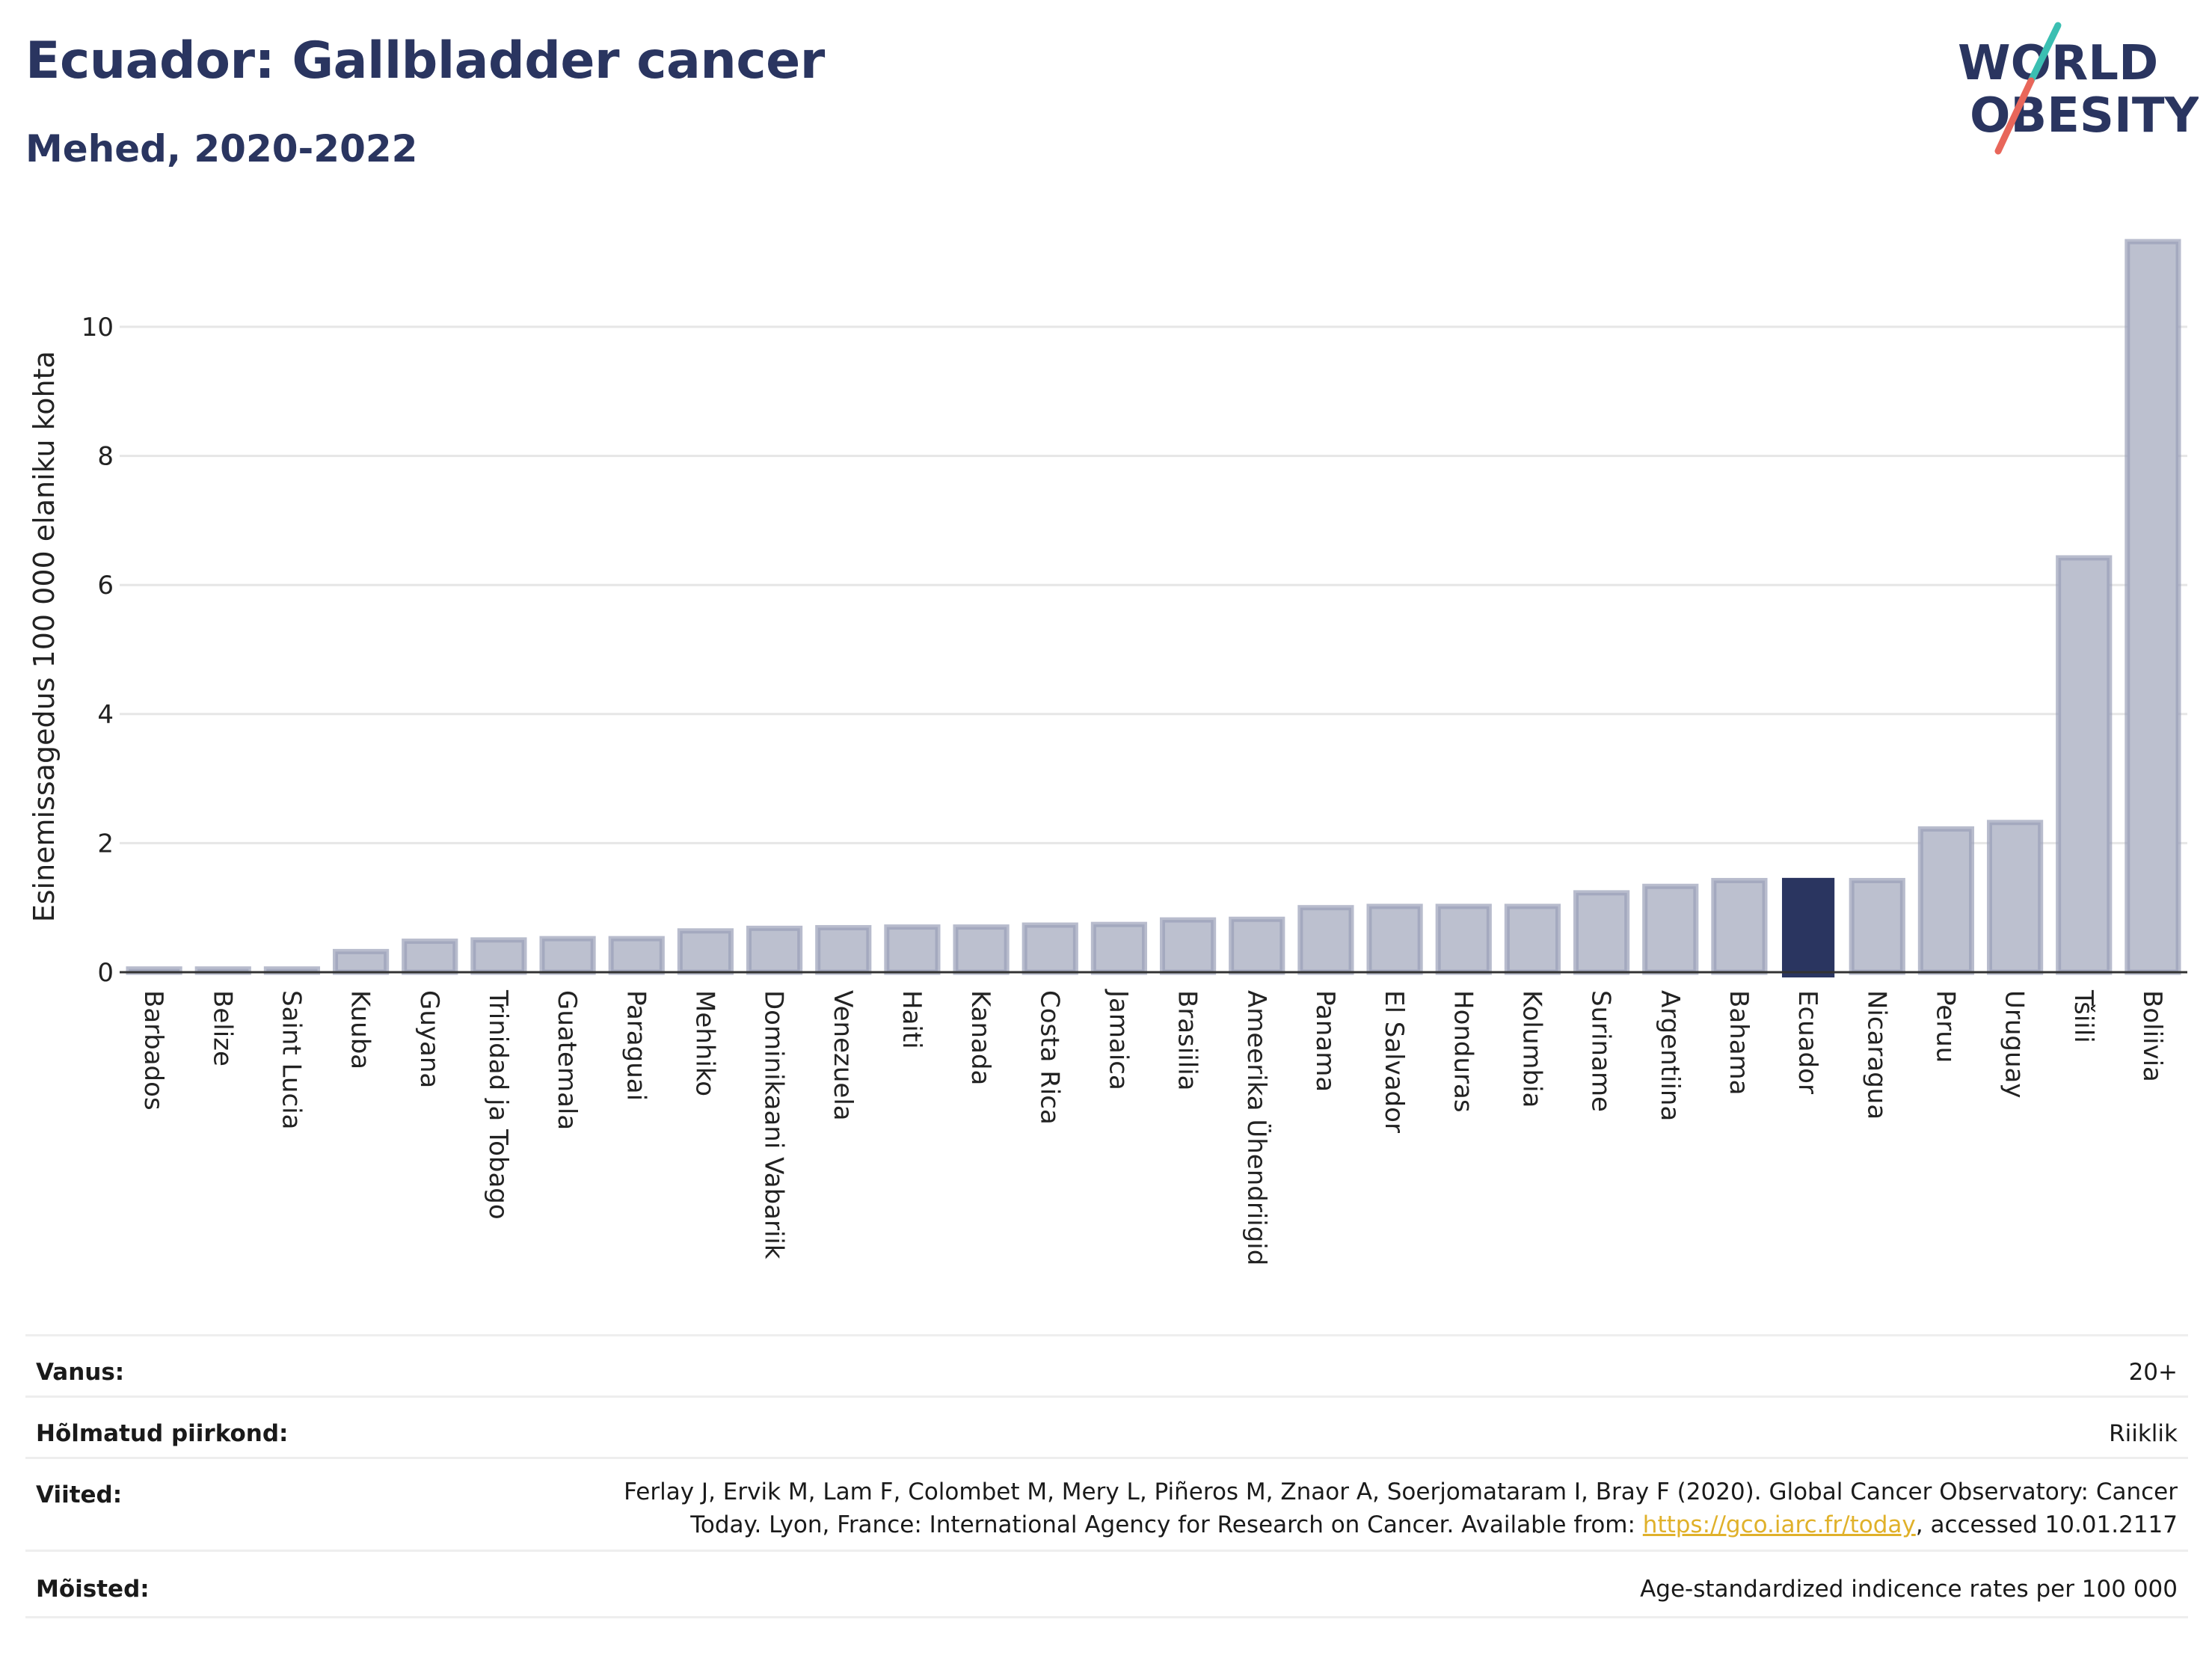 This screenshot has width=2212, height=1655. What do you see at coordinates (1670, 1055) in the screenshot?
I see `x-tick-label: Argentiina` at bounding box center [1670, 1055].